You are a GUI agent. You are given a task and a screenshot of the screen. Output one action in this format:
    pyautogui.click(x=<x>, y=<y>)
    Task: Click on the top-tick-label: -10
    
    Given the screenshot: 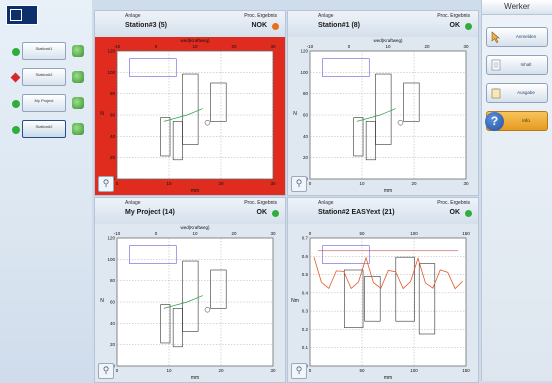 What is the action you would take?
    pyautogui.click(x=117, y=46)
    